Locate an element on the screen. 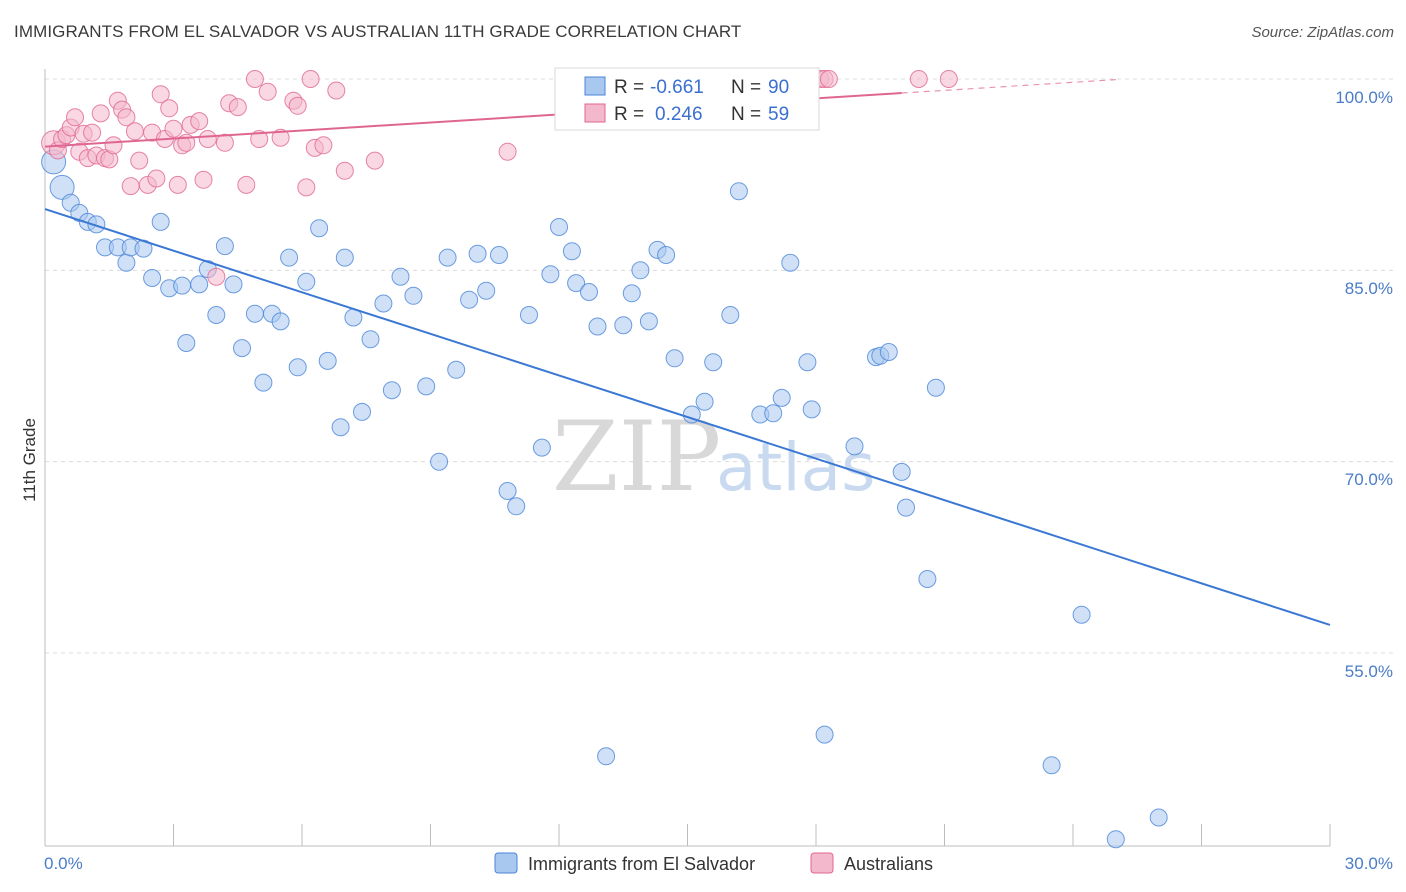  legend-r-value-blue: -0.661 is located at coordinates (677, 87).